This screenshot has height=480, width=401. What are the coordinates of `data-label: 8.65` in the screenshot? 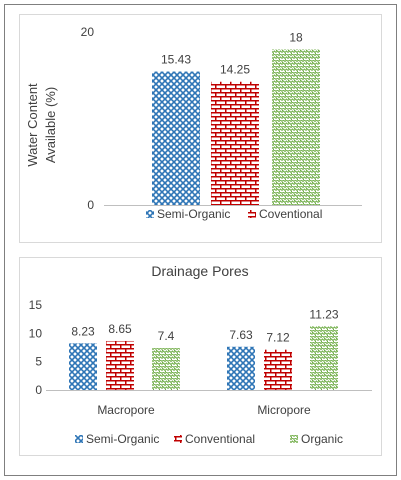 It's located at (120, 329).